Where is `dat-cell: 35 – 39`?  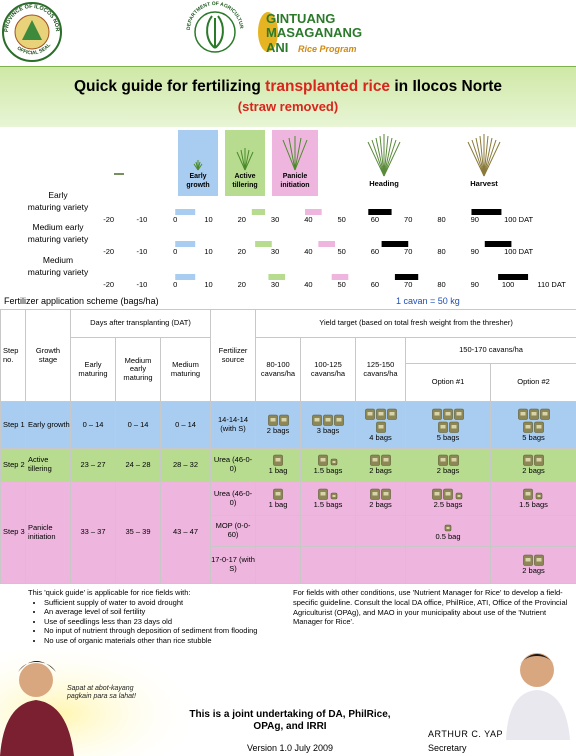
dat-cell: 35 – 39 is located at coordinates (138, 532).